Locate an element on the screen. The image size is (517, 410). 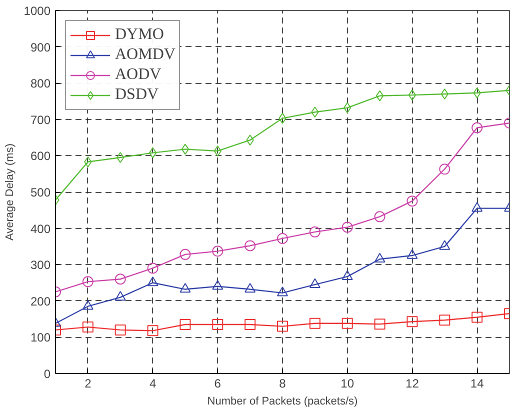
y-tick-label: 800 is located at coordinates (40, 83).